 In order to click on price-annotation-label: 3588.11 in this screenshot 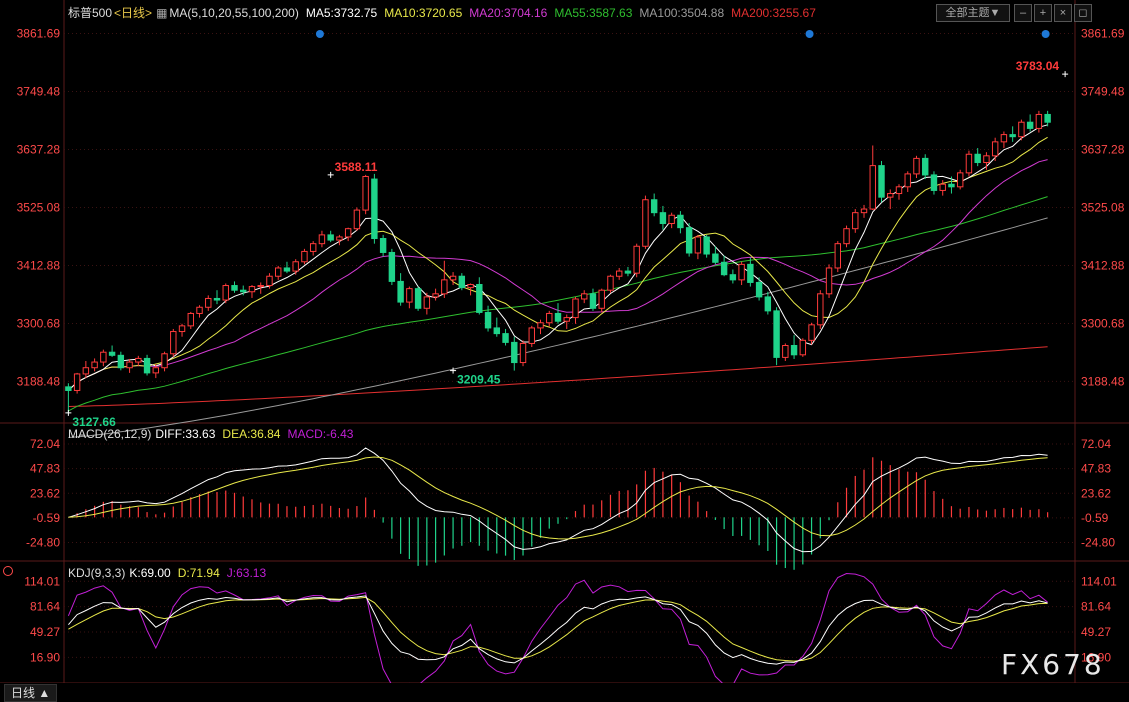, I will do `click(356, 167)`.